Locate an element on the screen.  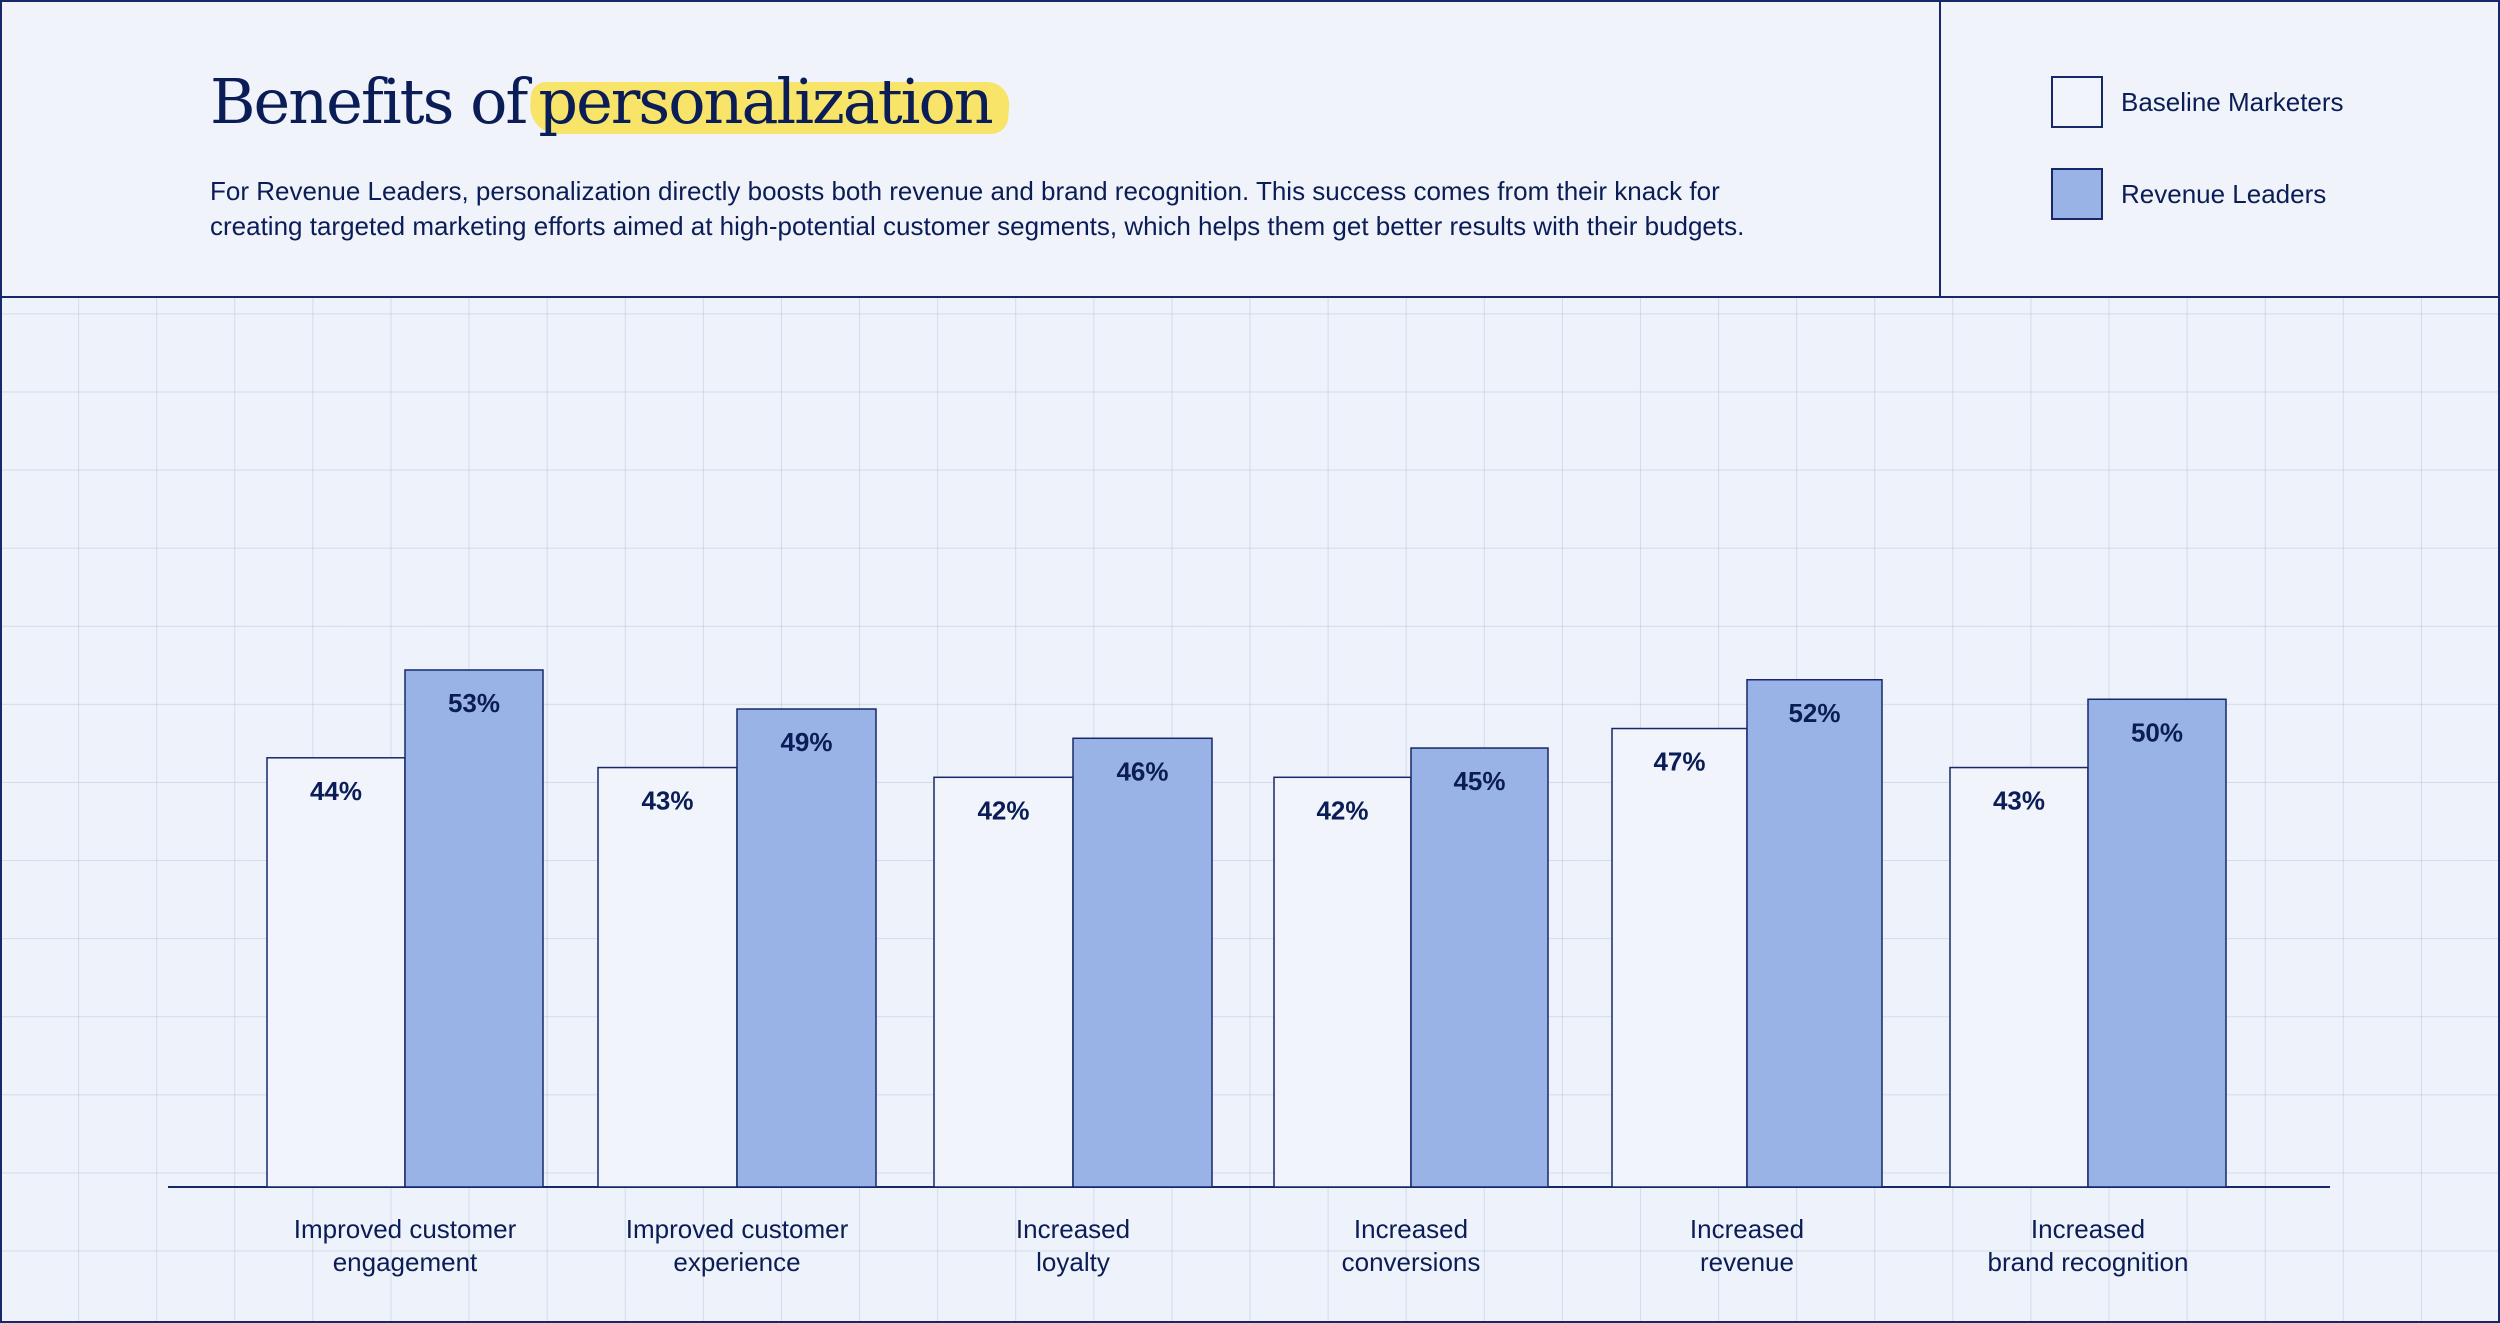
data-label: 47% is located at coordinates (1679, 762).